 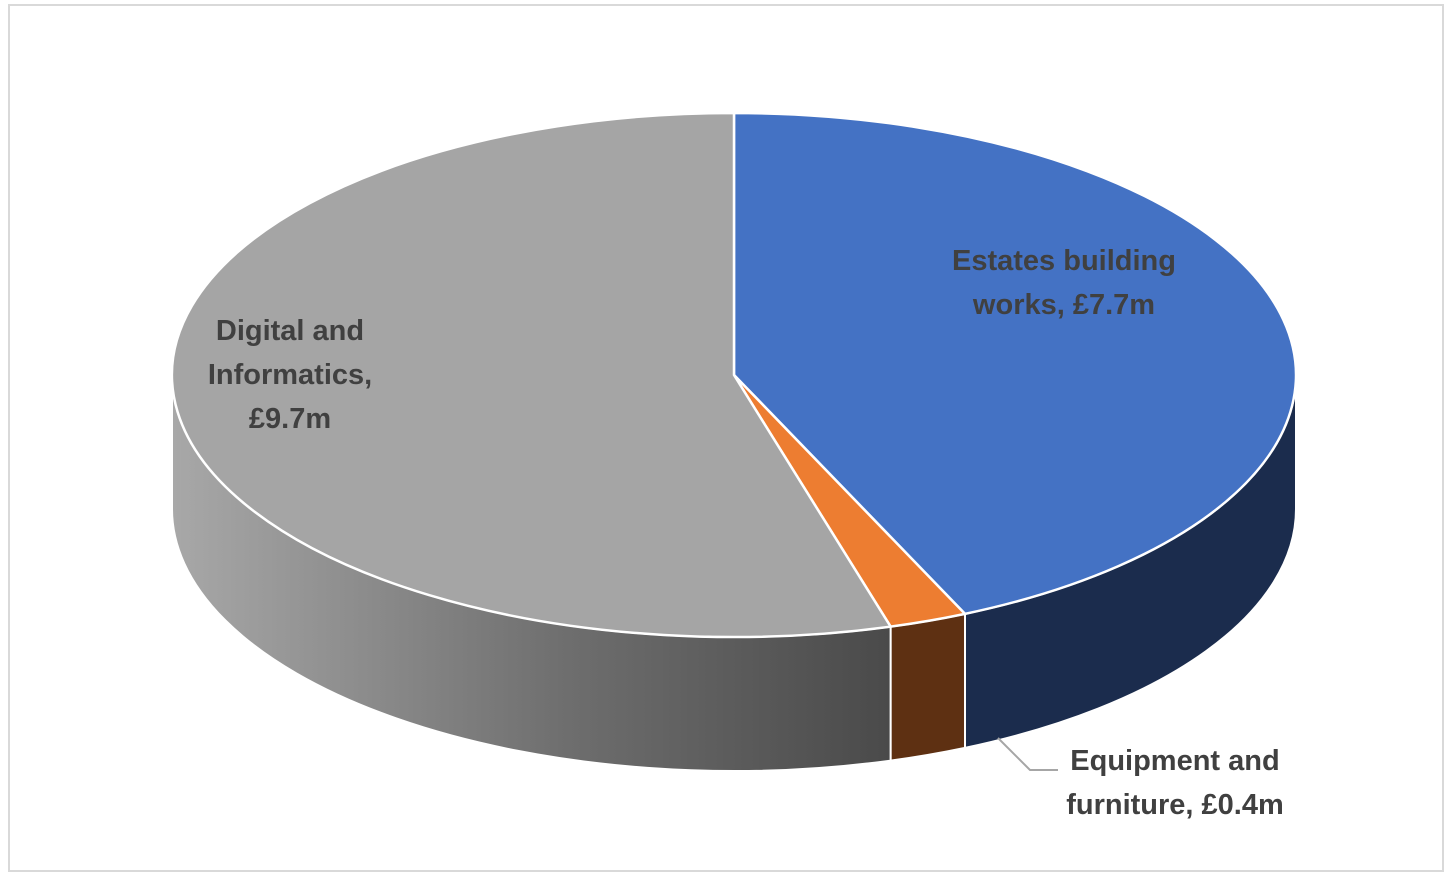 What do you see at coordinates (1063, 305) in the screenshot?
I see `data-label-line: works, £7.7m` at bounding box center [1063, 305].